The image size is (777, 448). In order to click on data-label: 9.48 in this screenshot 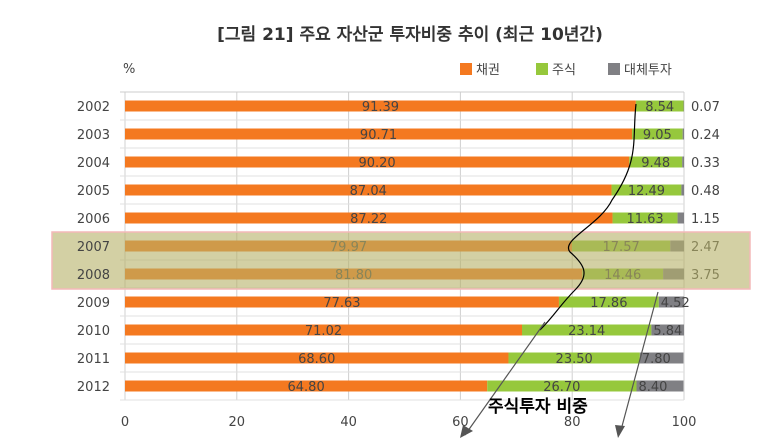, I will do `click(655, 163)`.